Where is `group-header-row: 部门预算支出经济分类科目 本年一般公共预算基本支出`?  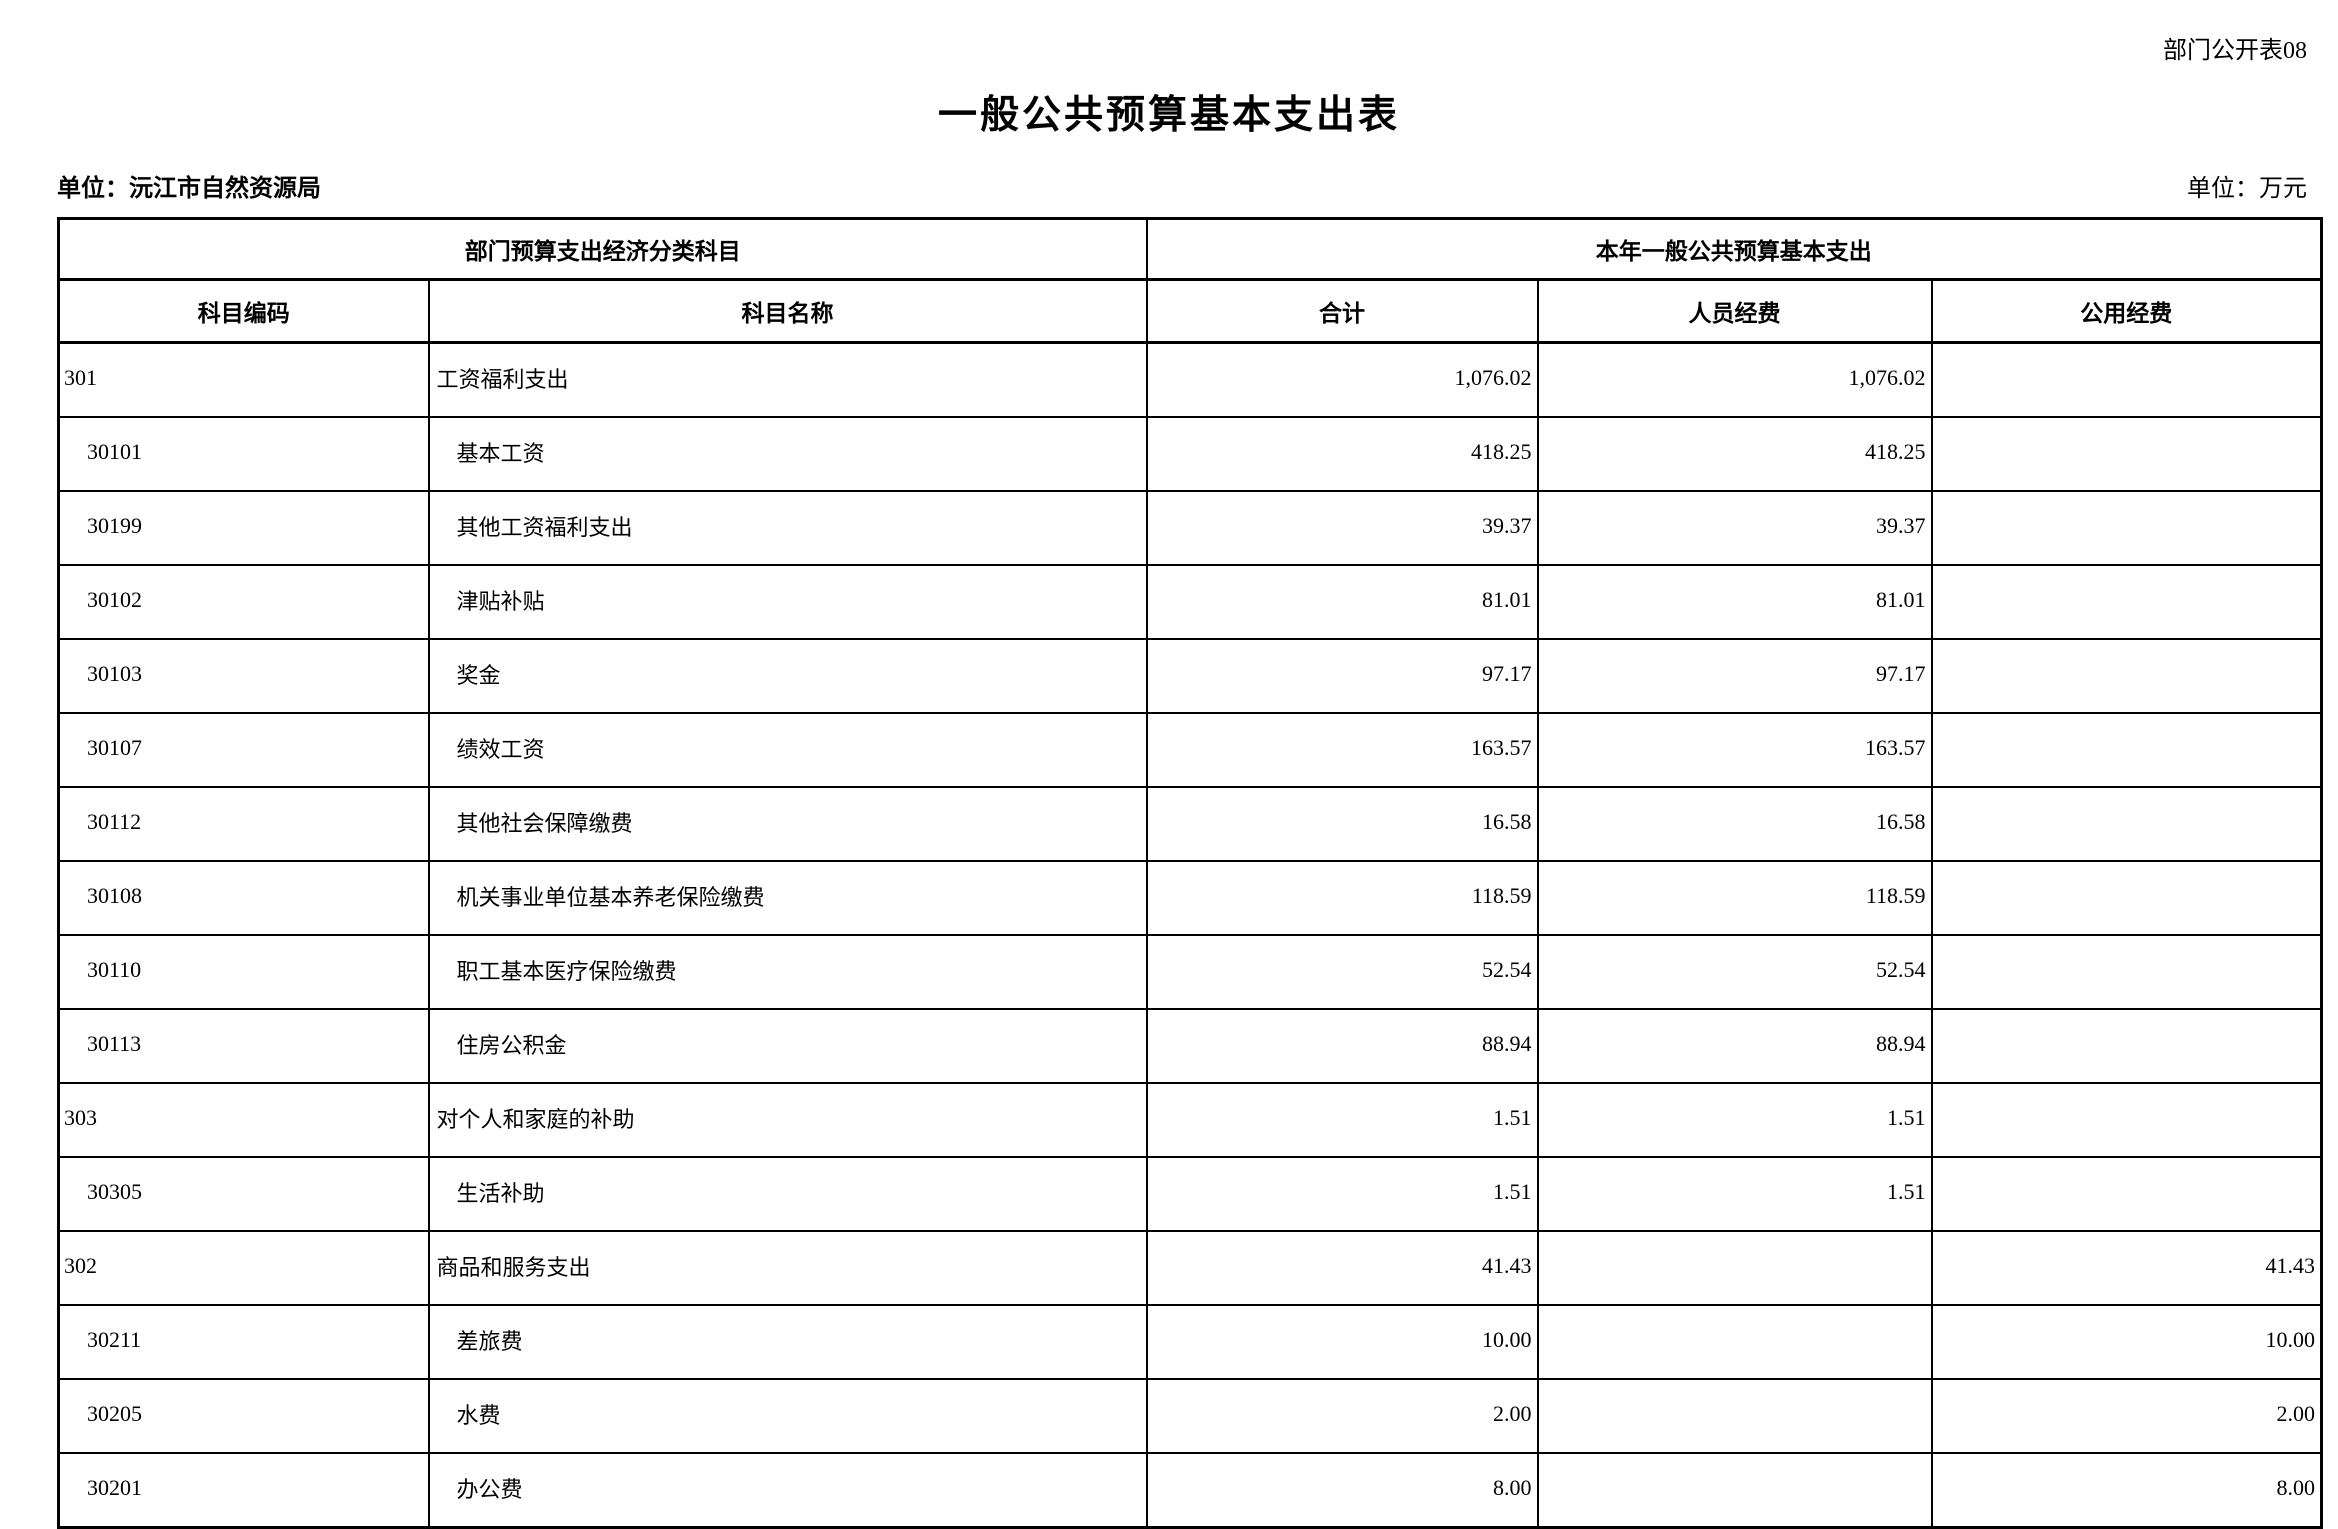
group-header-row: 部门预算支出经济分类科目 本年一般公共预算基本支出 is located at coordinates (1190, 249).